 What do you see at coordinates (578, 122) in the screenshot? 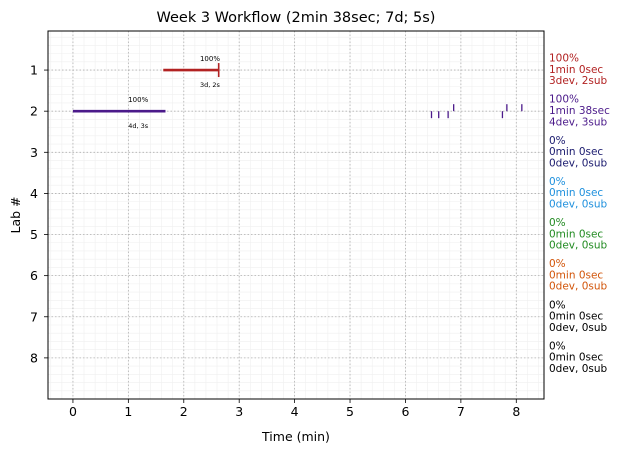
I see `lab-summary-line: 4dev, 3sub` at bounding box center [578, 122].